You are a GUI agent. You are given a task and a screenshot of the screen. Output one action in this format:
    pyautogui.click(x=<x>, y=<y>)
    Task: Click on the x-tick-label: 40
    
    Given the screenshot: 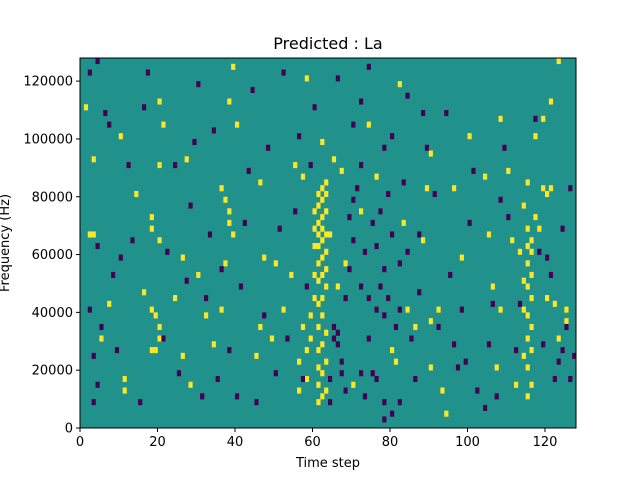 What is the action you would take?
    pyautogui.click(x=235, y=442)
    